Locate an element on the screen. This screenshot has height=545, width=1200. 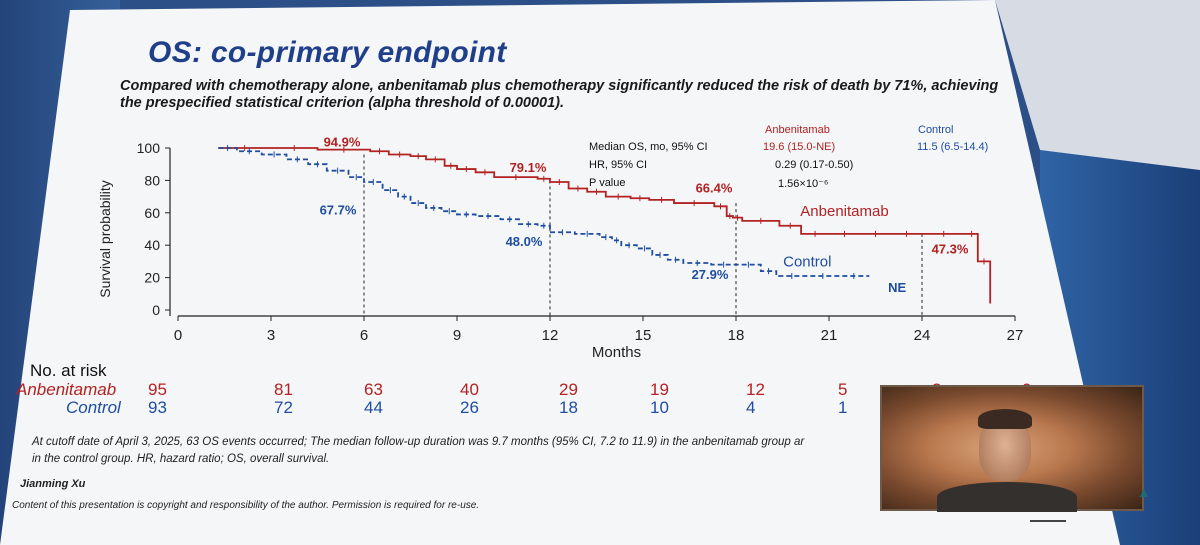
webcam-video-overlay is located at coordinates (1012, 448).